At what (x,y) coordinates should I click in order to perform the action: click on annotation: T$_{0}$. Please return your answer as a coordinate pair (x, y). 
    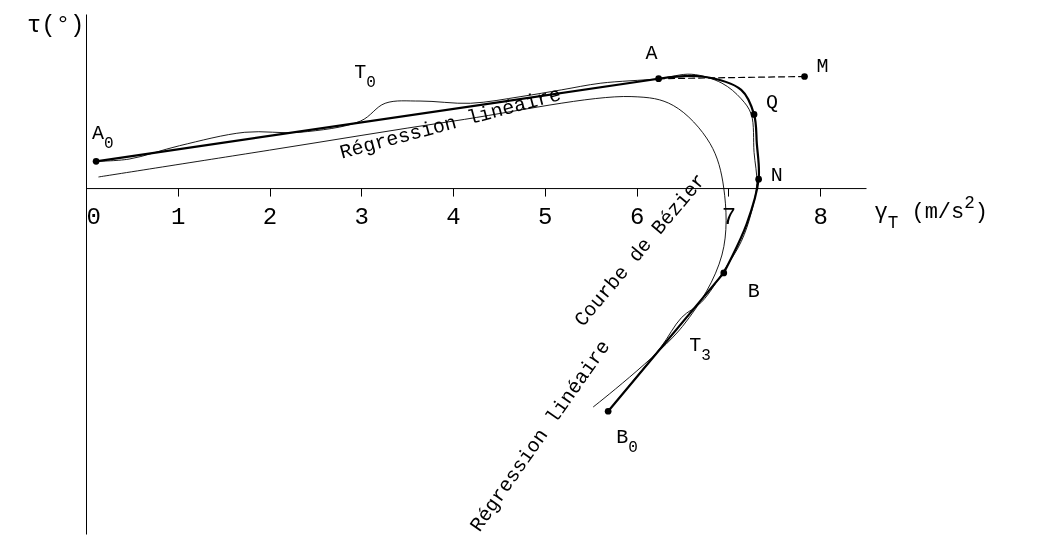
    Looking at the image, I should click on (365, 76).